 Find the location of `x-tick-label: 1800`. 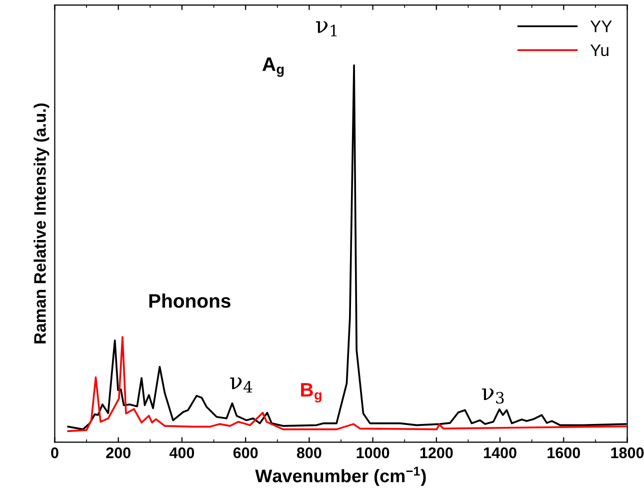

x-tick-label: 1800 is located at coordinates (627, 452).